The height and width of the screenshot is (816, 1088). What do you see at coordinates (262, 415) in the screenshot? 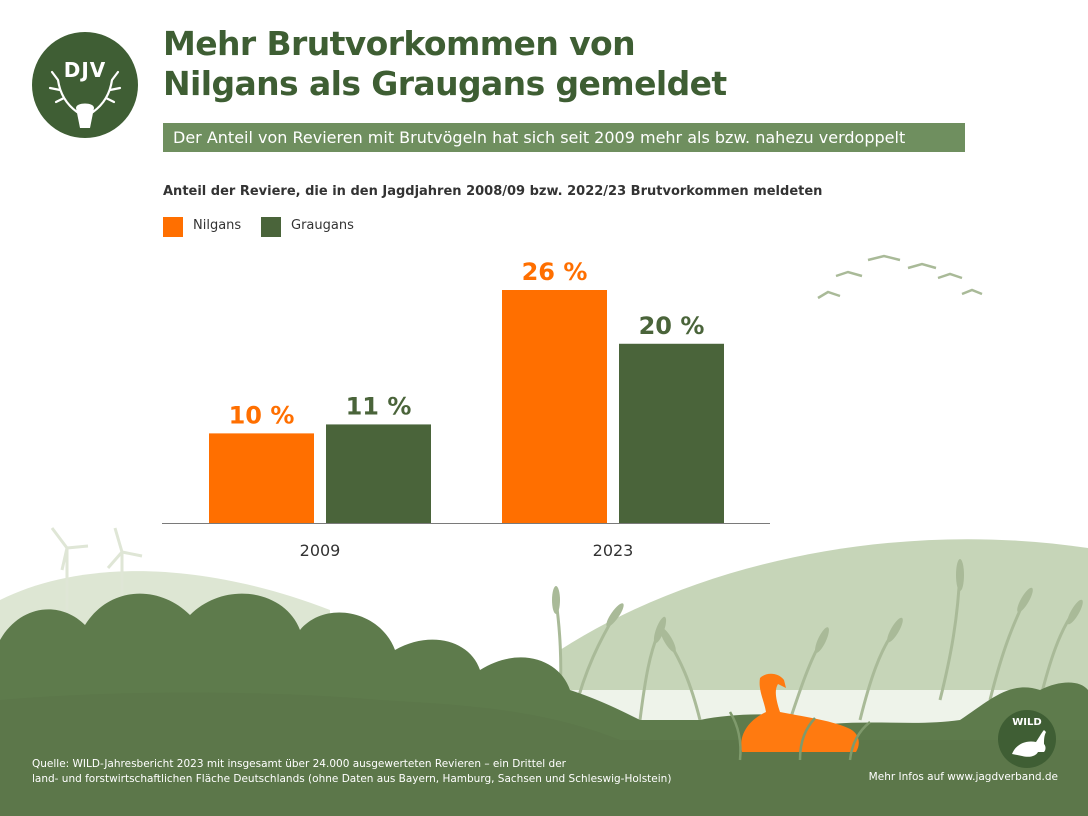
I see `data-label-nilgans-2009: 10 %` at bounding box center [262, 415].